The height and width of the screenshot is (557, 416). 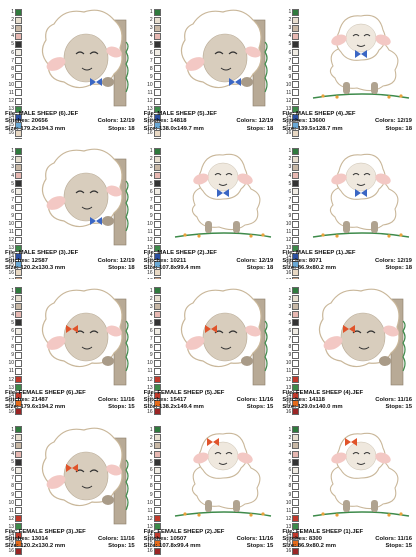 I want to click on color-chip: 14, so click(x=156, y=256).